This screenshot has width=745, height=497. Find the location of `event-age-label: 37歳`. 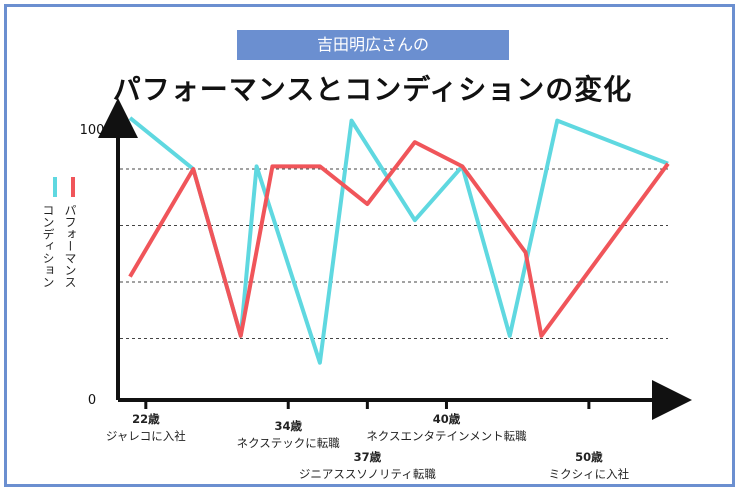

event-age-label: 37歳 is located at coordinates (368, 457).